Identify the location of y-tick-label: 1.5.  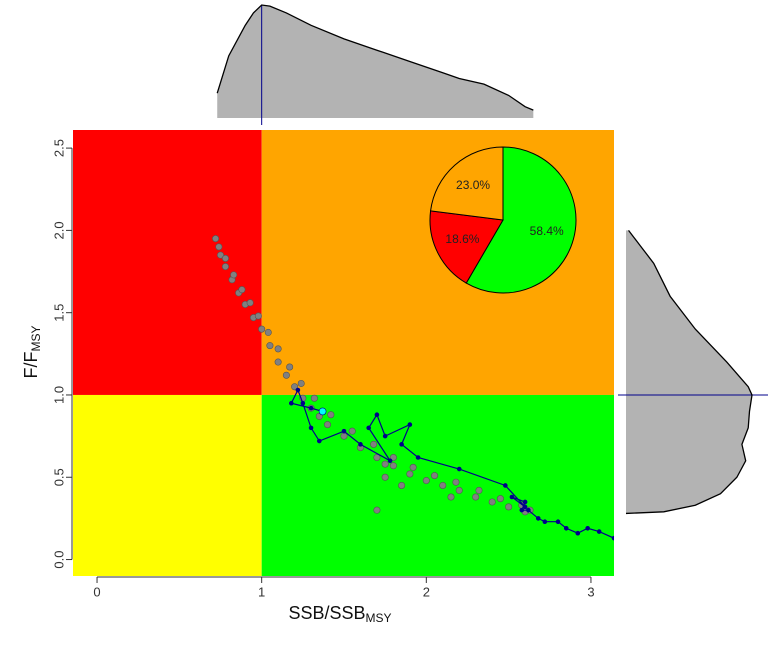
(58, 313).